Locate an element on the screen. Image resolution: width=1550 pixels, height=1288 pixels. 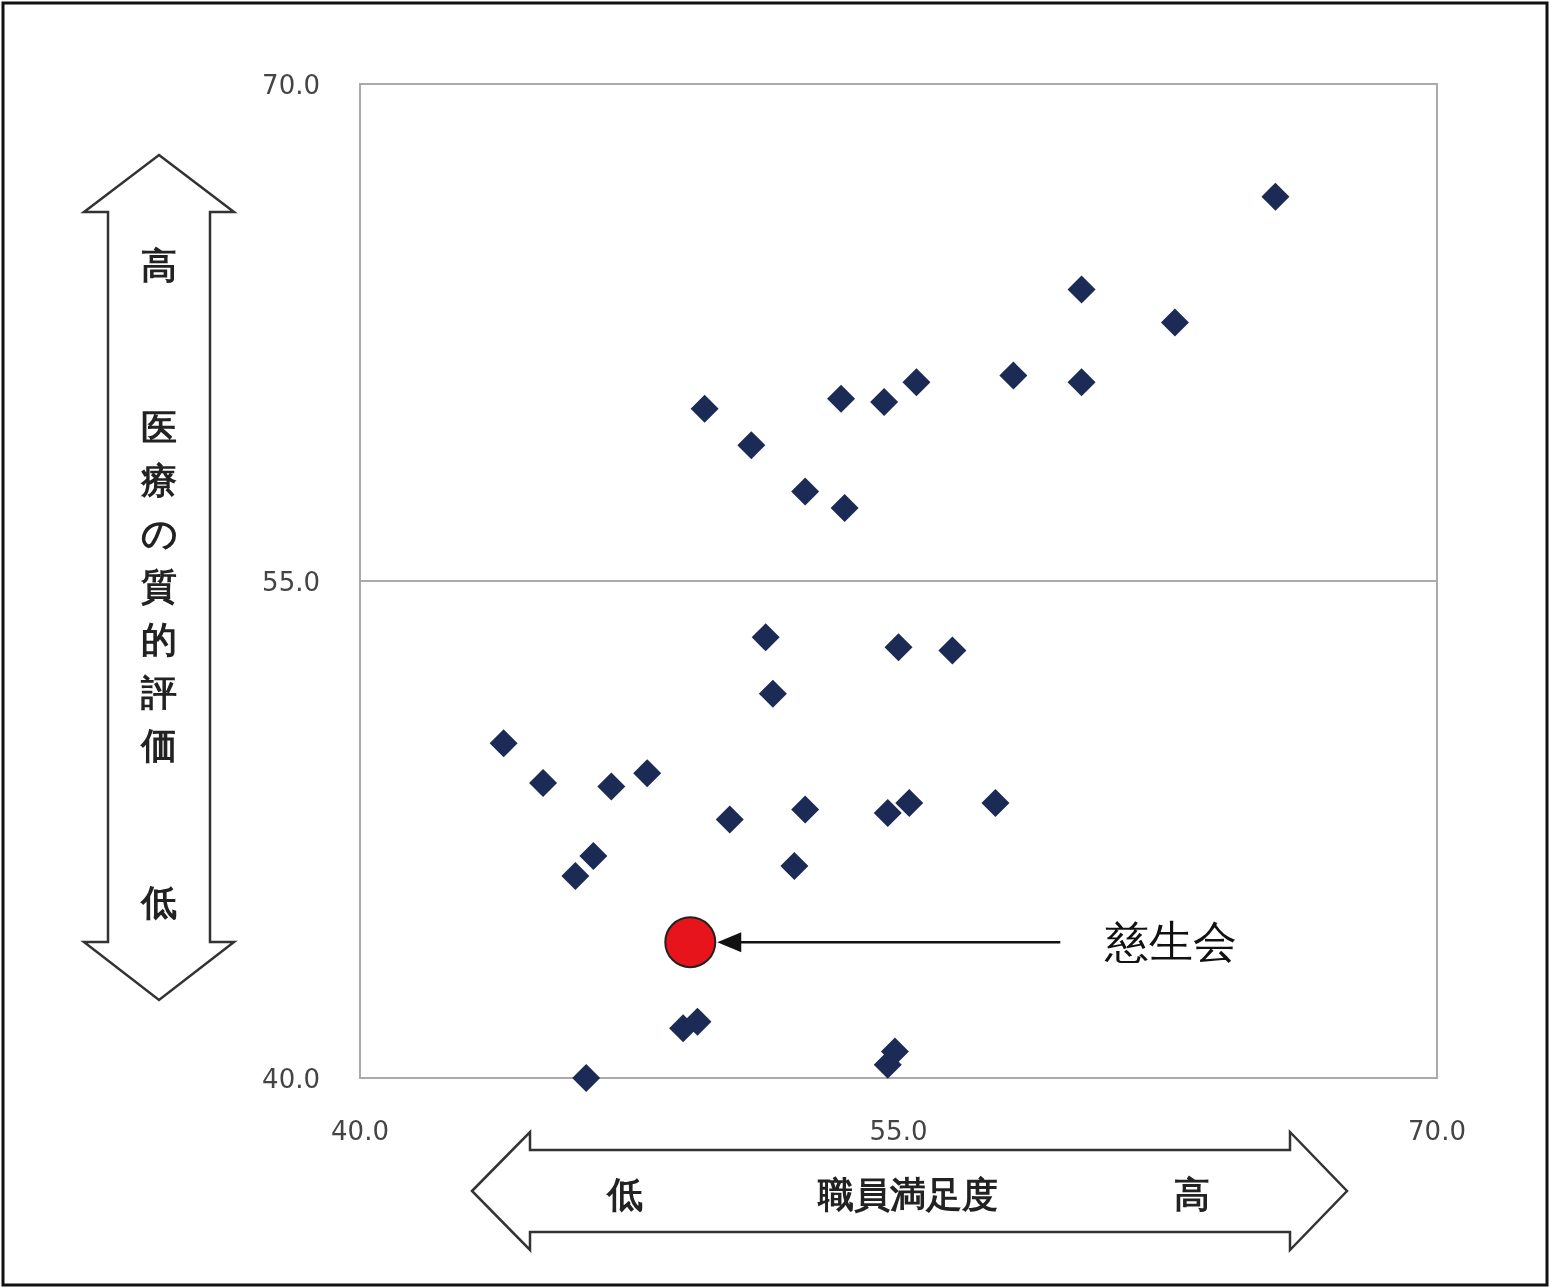
y-tick-label: 40.0 is located at coordinates (291, 1079).